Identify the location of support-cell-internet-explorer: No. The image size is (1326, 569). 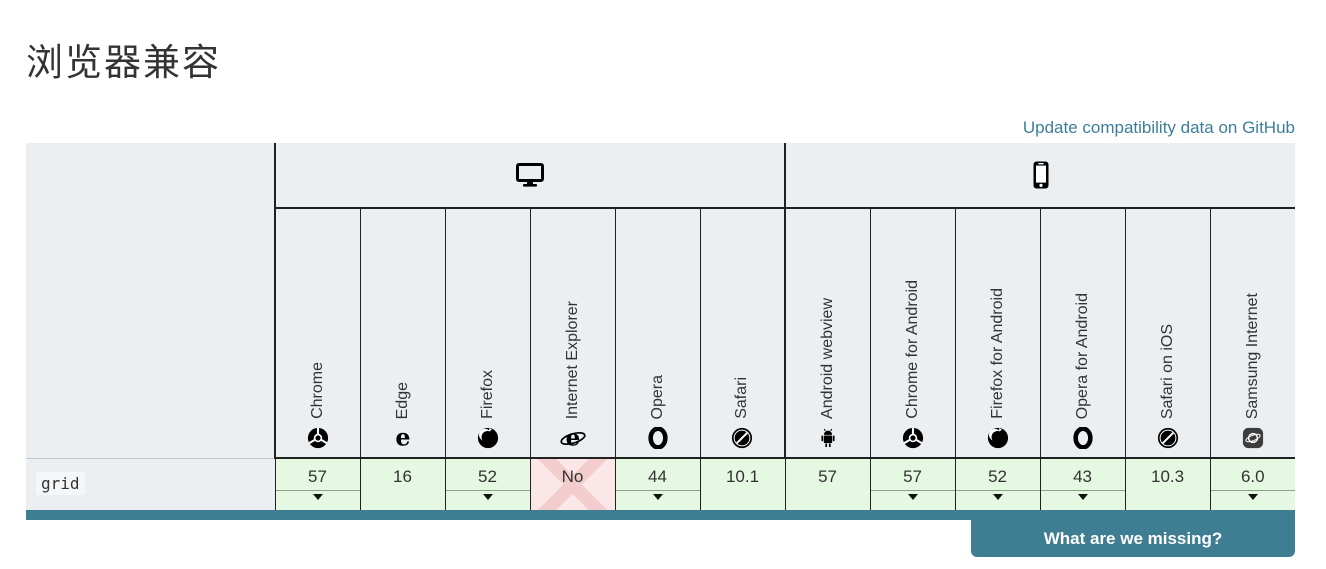
(572, 483).